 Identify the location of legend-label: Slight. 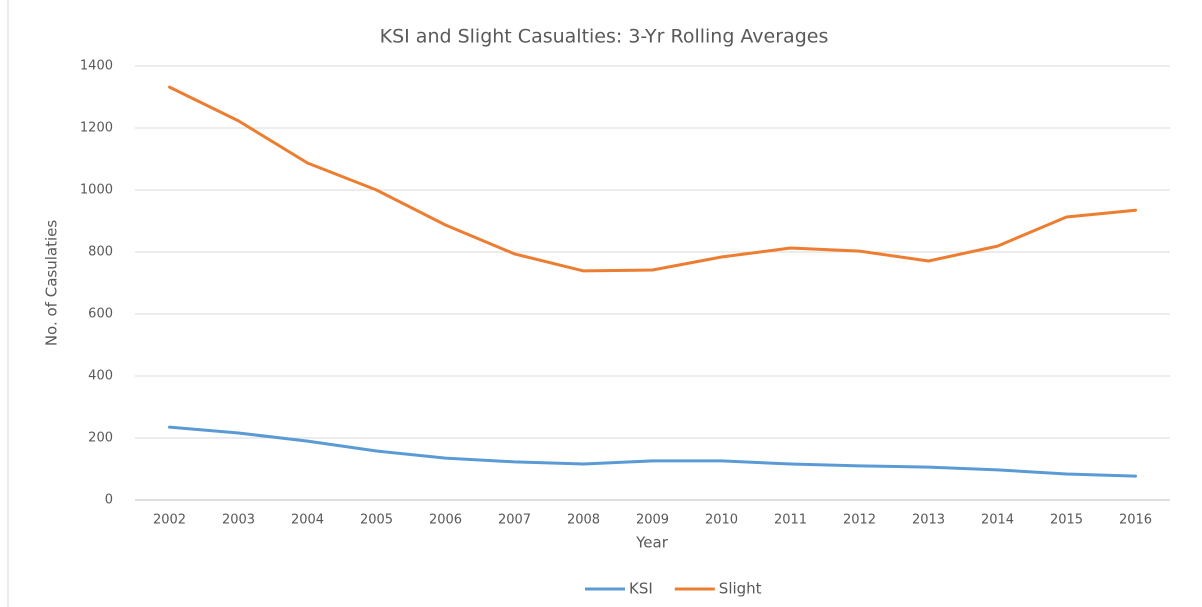
(740, 589).